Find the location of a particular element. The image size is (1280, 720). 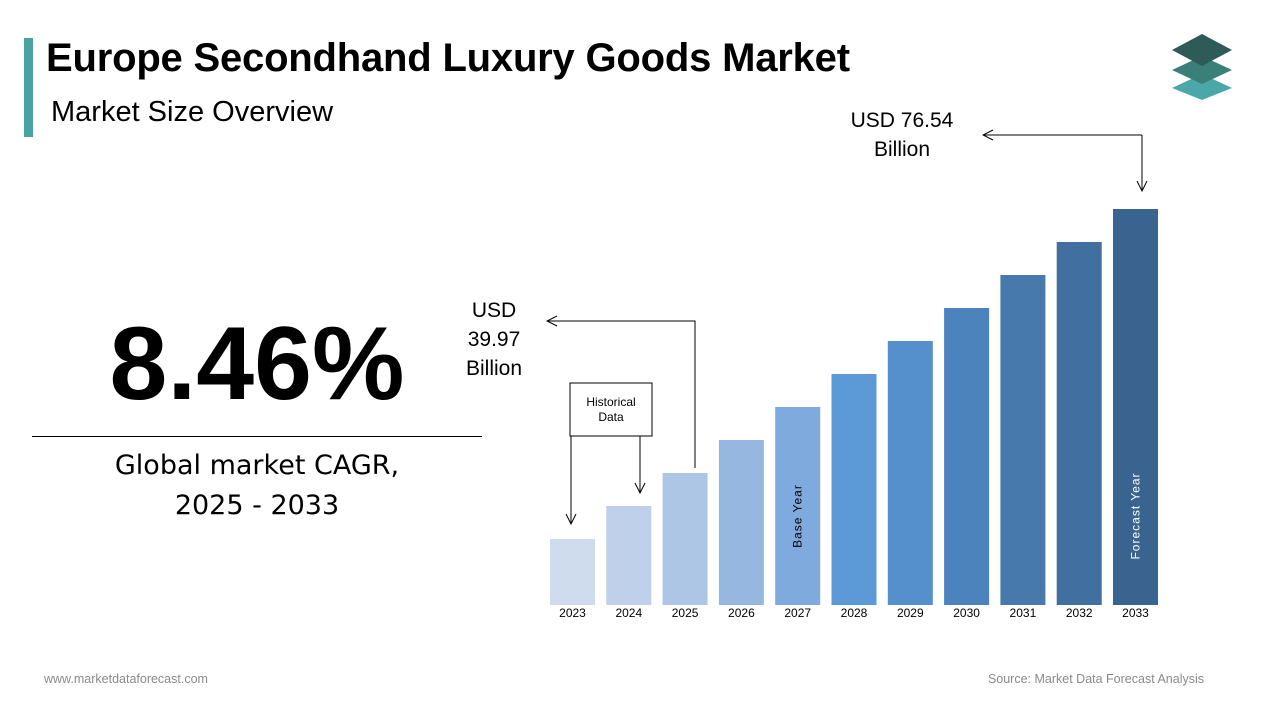

end-value-line2: Billion is located at coordinates (902, 149).